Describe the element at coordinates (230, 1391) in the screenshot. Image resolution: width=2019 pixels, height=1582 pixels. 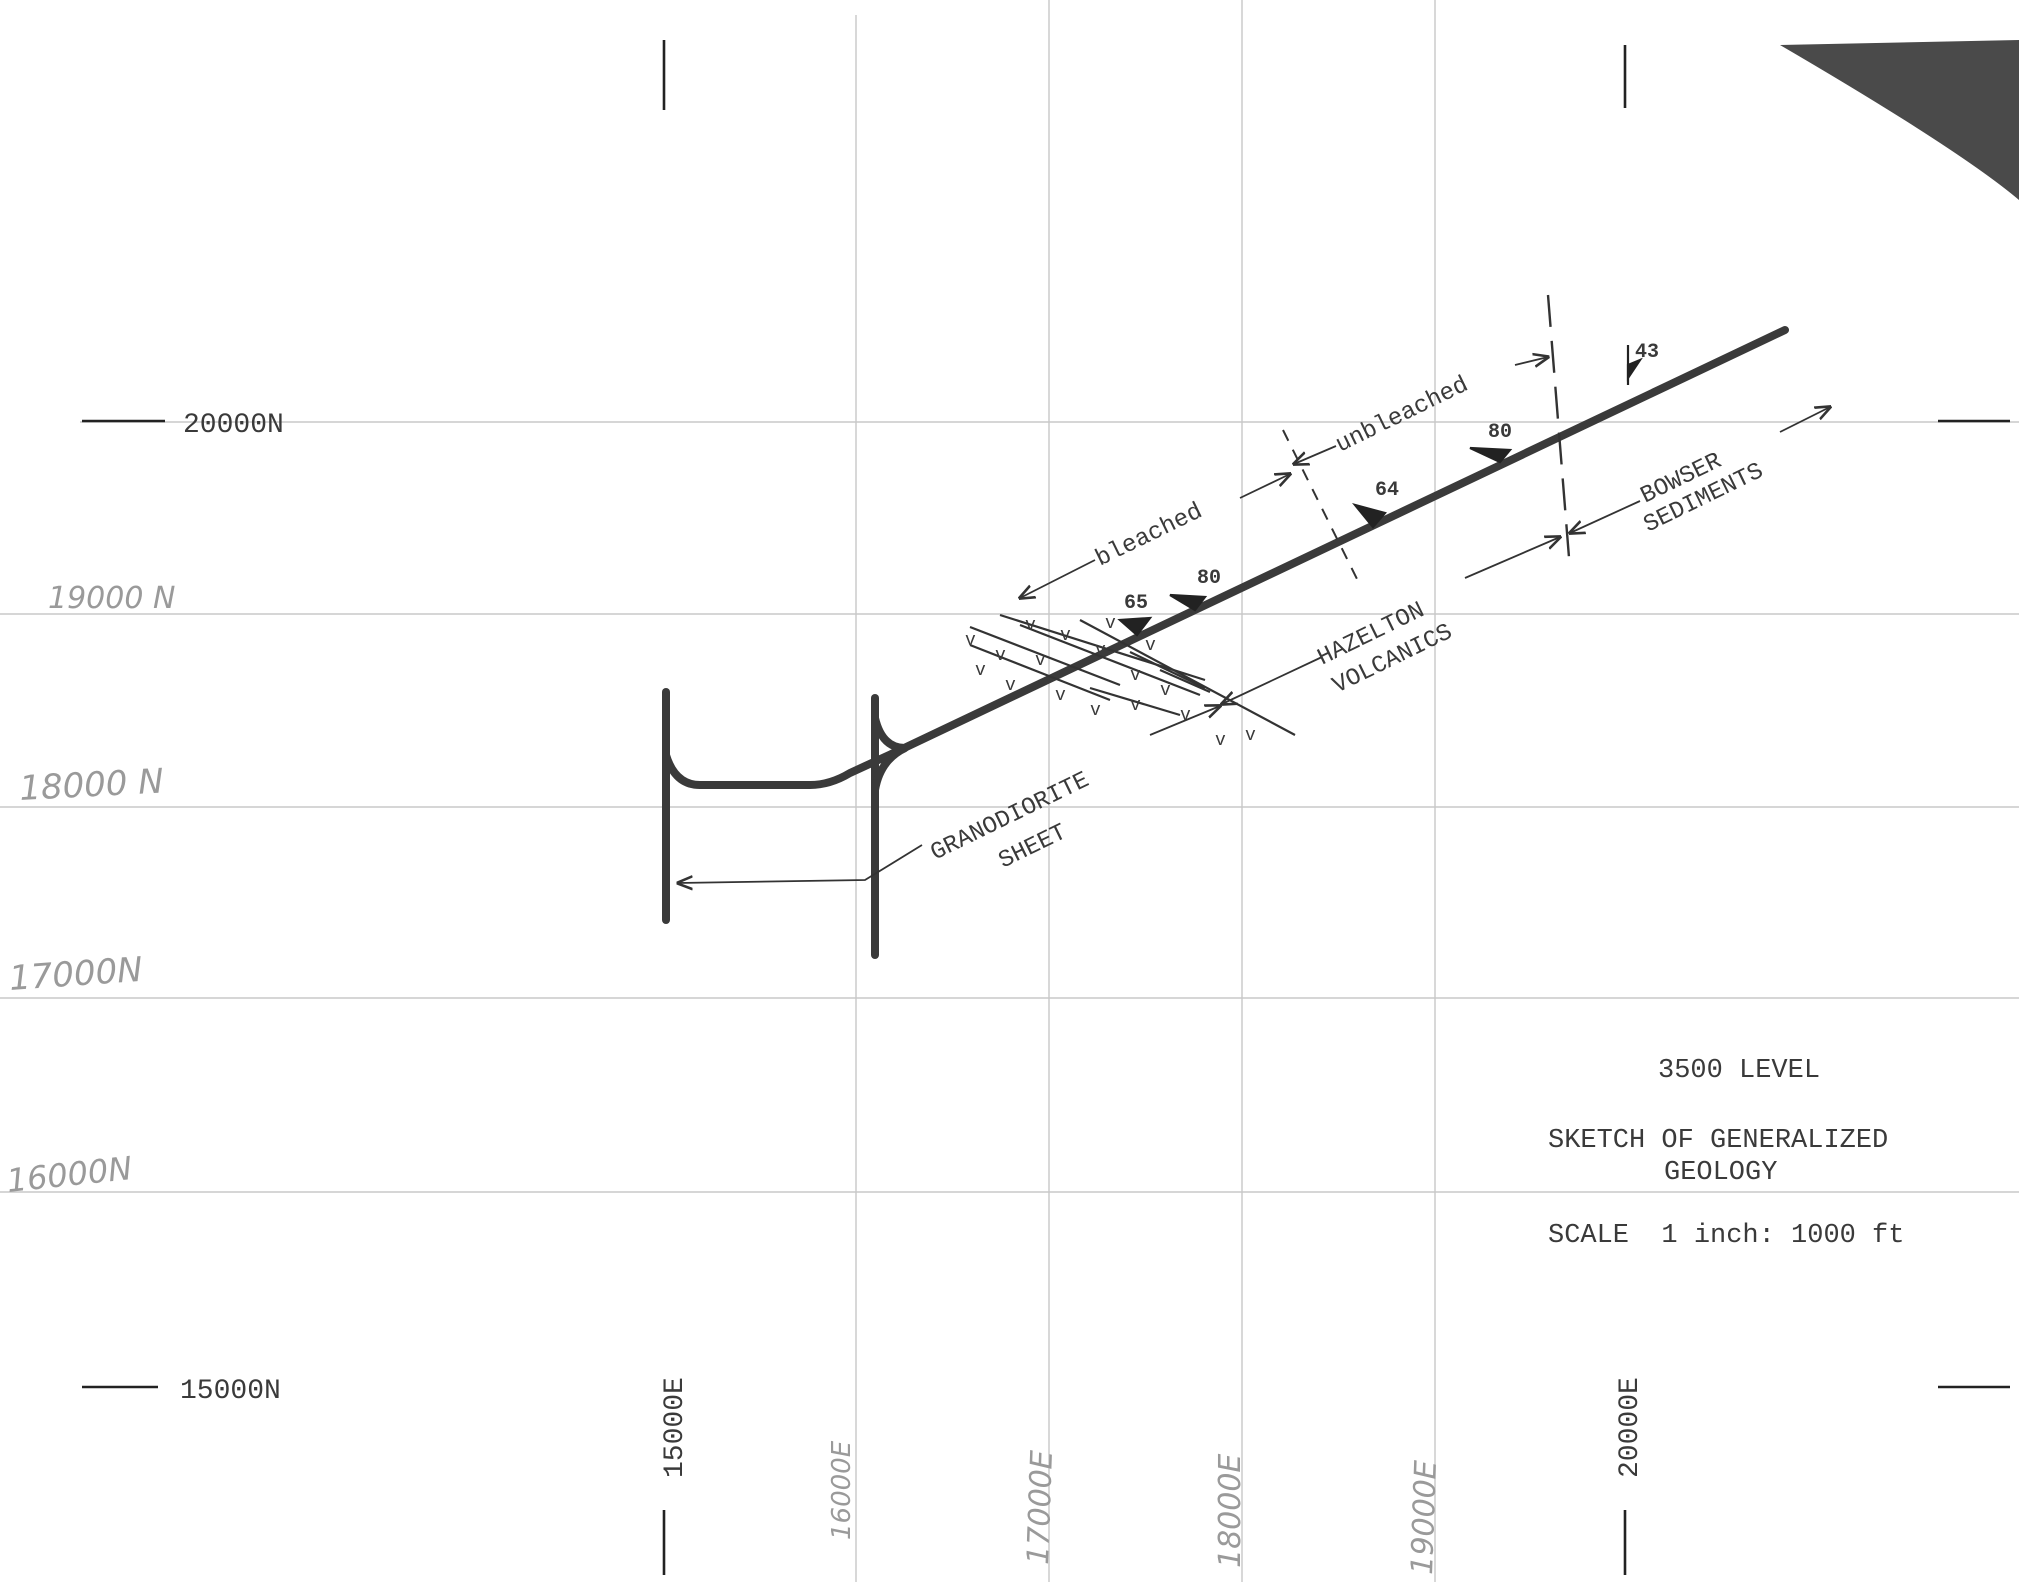
I see `label-15000n: 15000N` at that location.